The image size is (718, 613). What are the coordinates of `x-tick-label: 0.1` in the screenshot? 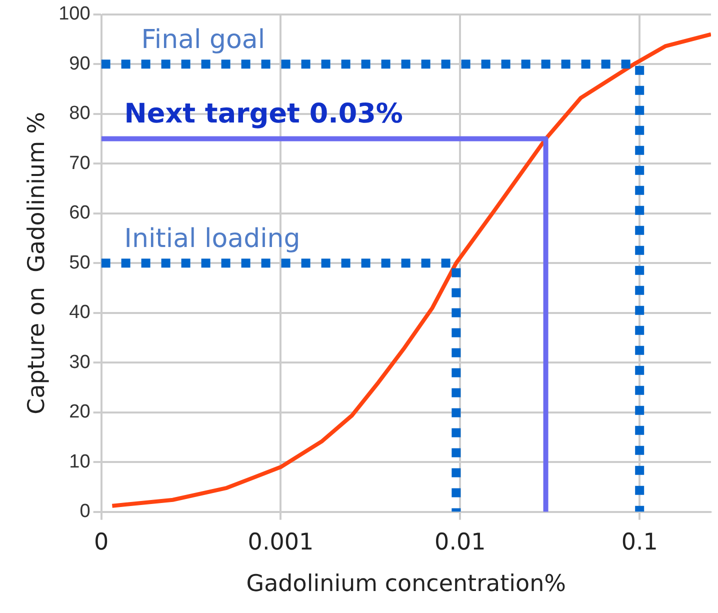 It's located at (639, 543).